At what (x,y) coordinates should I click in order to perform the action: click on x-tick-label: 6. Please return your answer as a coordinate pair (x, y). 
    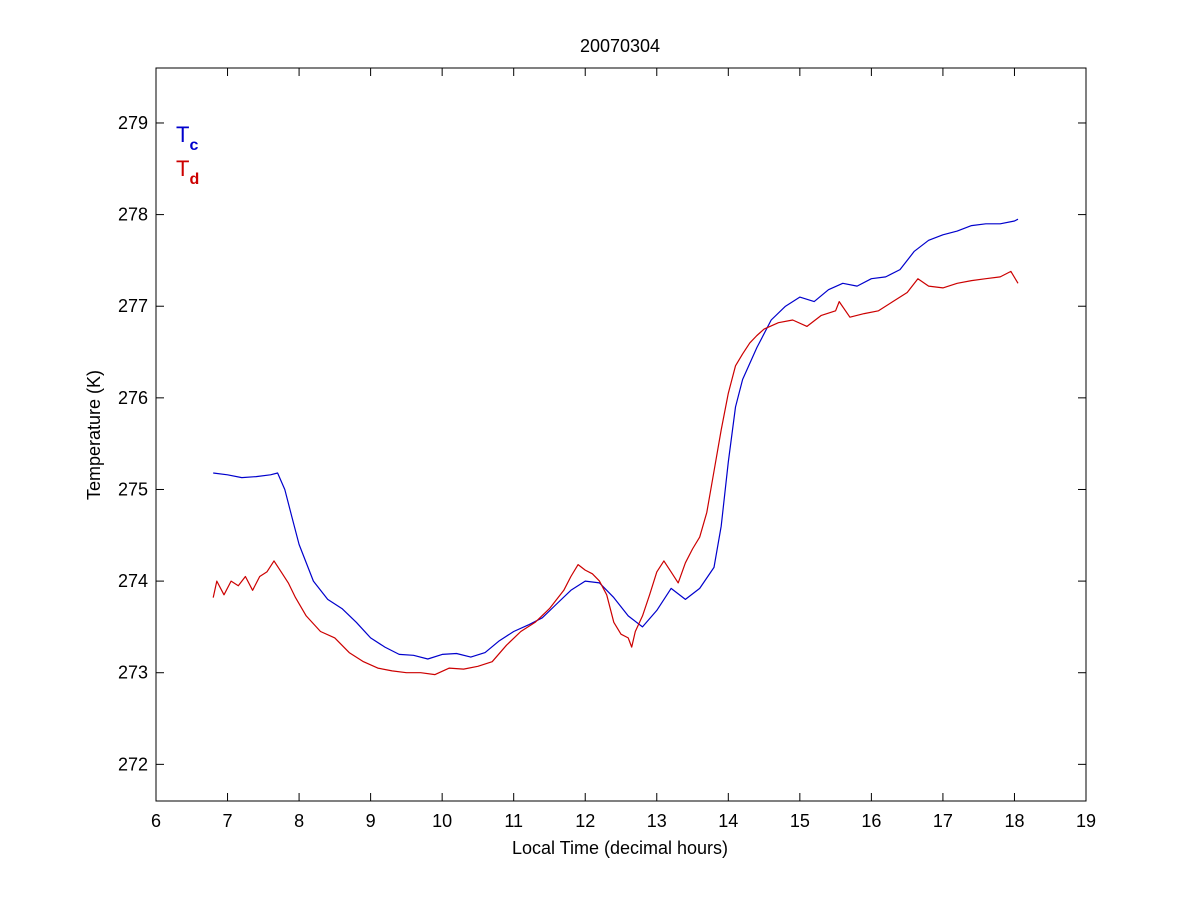
    Looking at the image, I should click on (156, 821).